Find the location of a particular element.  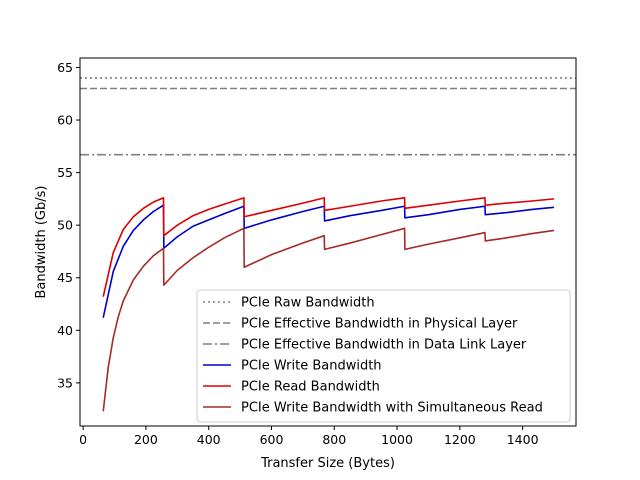

legend-label: PCIe Read Bandwidth is located at coordinates (310, 387).